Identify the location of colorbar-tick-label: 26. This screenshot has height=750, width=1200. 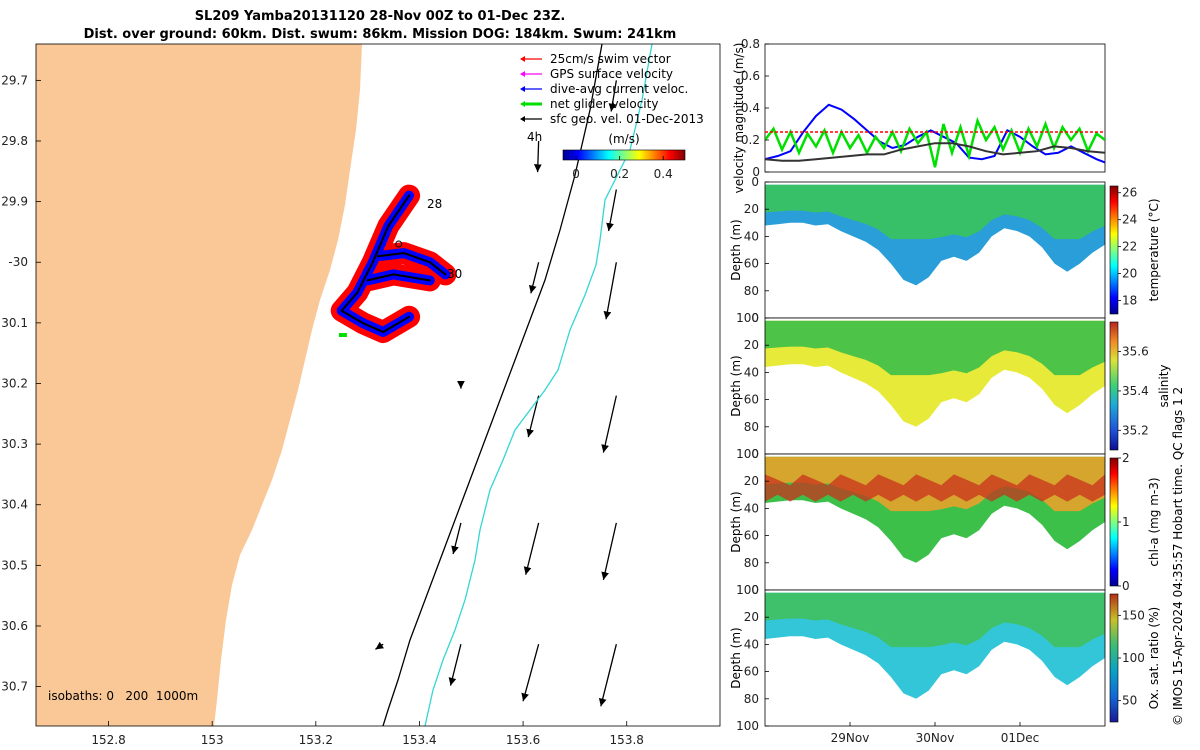
(1129, 193).